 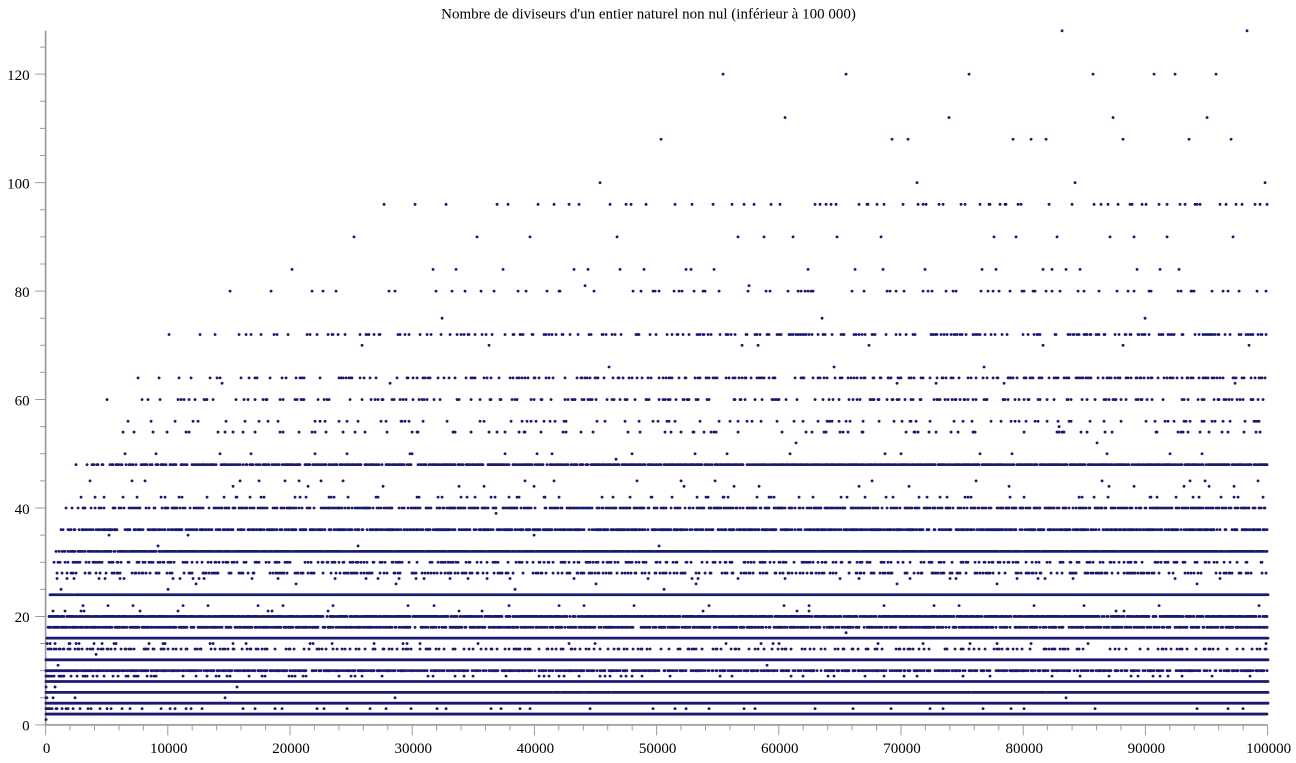 I want to click on svg-text: 80000, so click(x=1024, y=749).